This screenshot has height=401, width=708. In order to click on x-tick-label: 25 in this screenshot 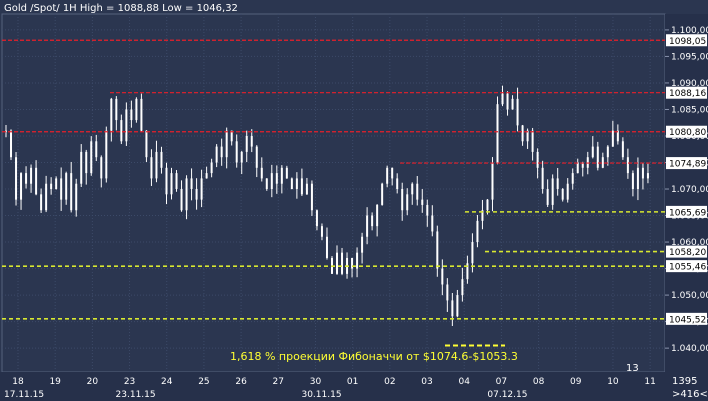, I will do `click(203, 382)`.